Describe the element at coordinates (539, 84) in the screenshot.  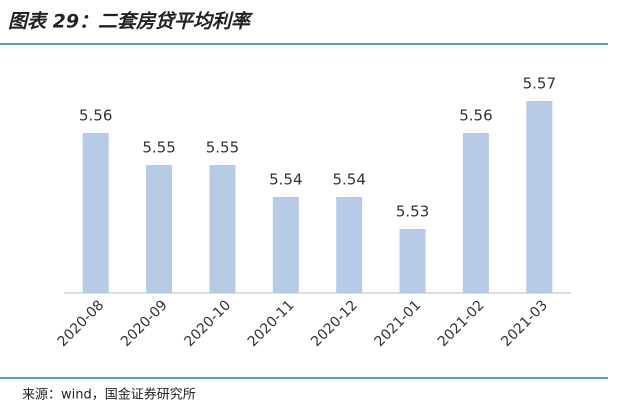
I see `value-label: 5.57` at that location.